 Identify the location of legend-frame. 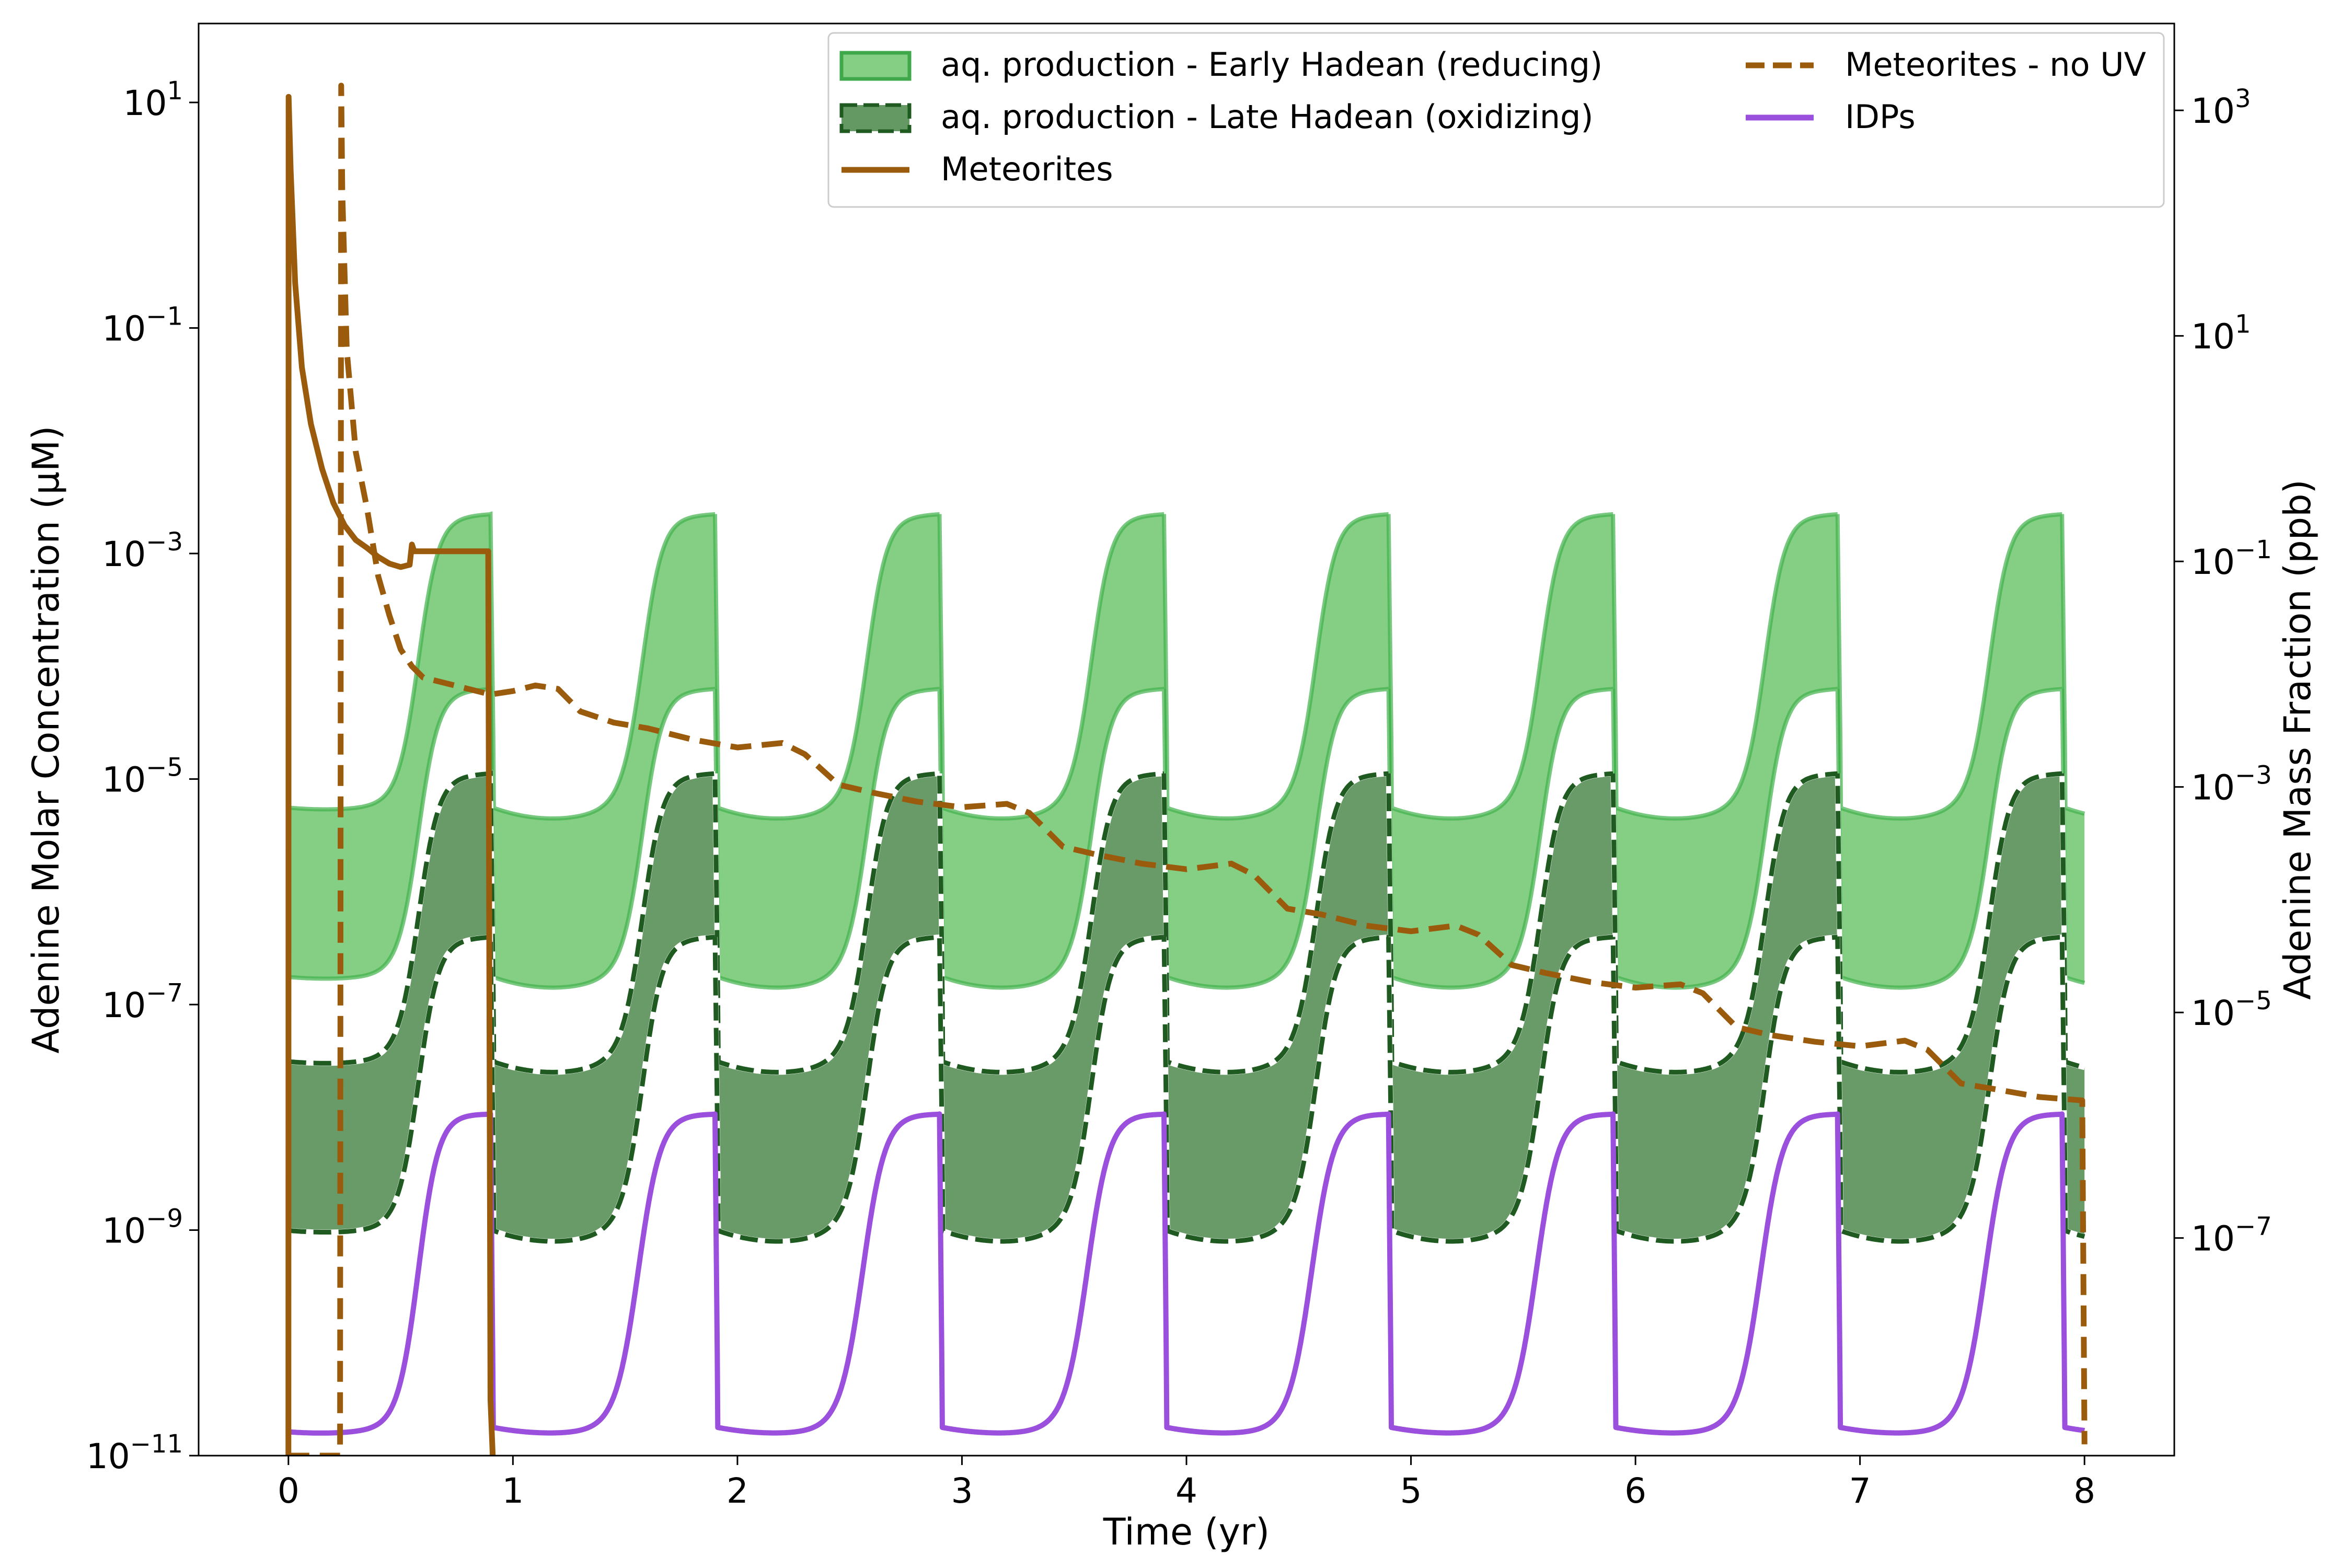
(1496, 120).